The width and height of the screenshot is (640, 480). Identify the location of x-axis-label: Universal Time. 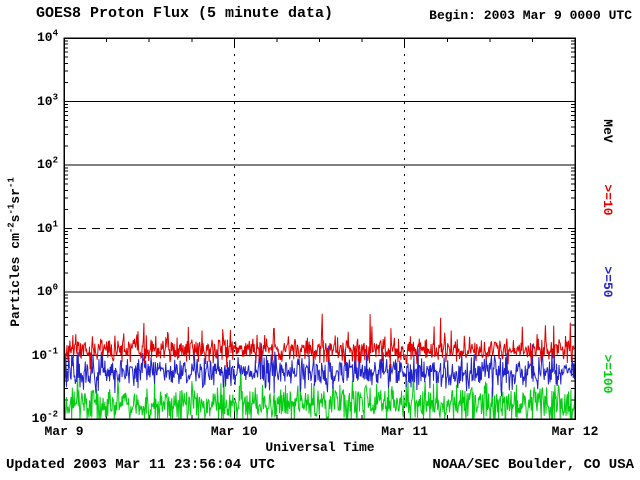
(320, 447).